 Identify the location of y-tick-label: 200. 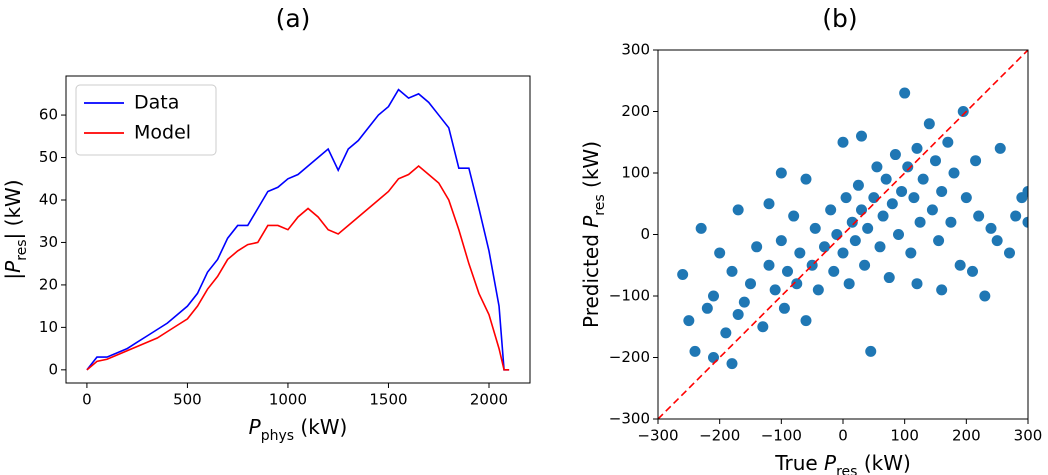
(635, 111).